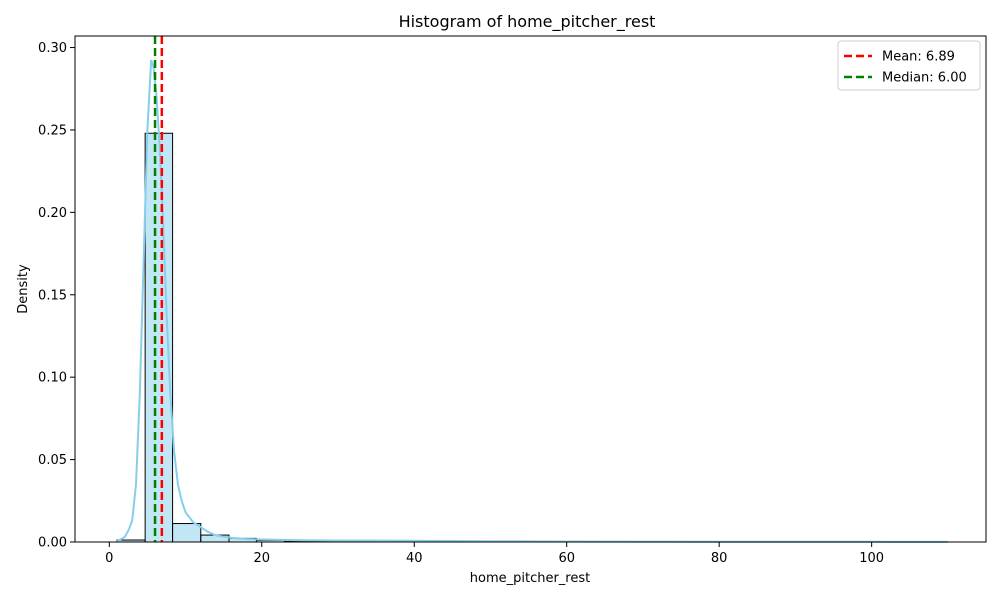  What do you see at coordinates (262, 558) in the screenshot?
I see `x-tick-label: 20` at bounding box center [262, 558].